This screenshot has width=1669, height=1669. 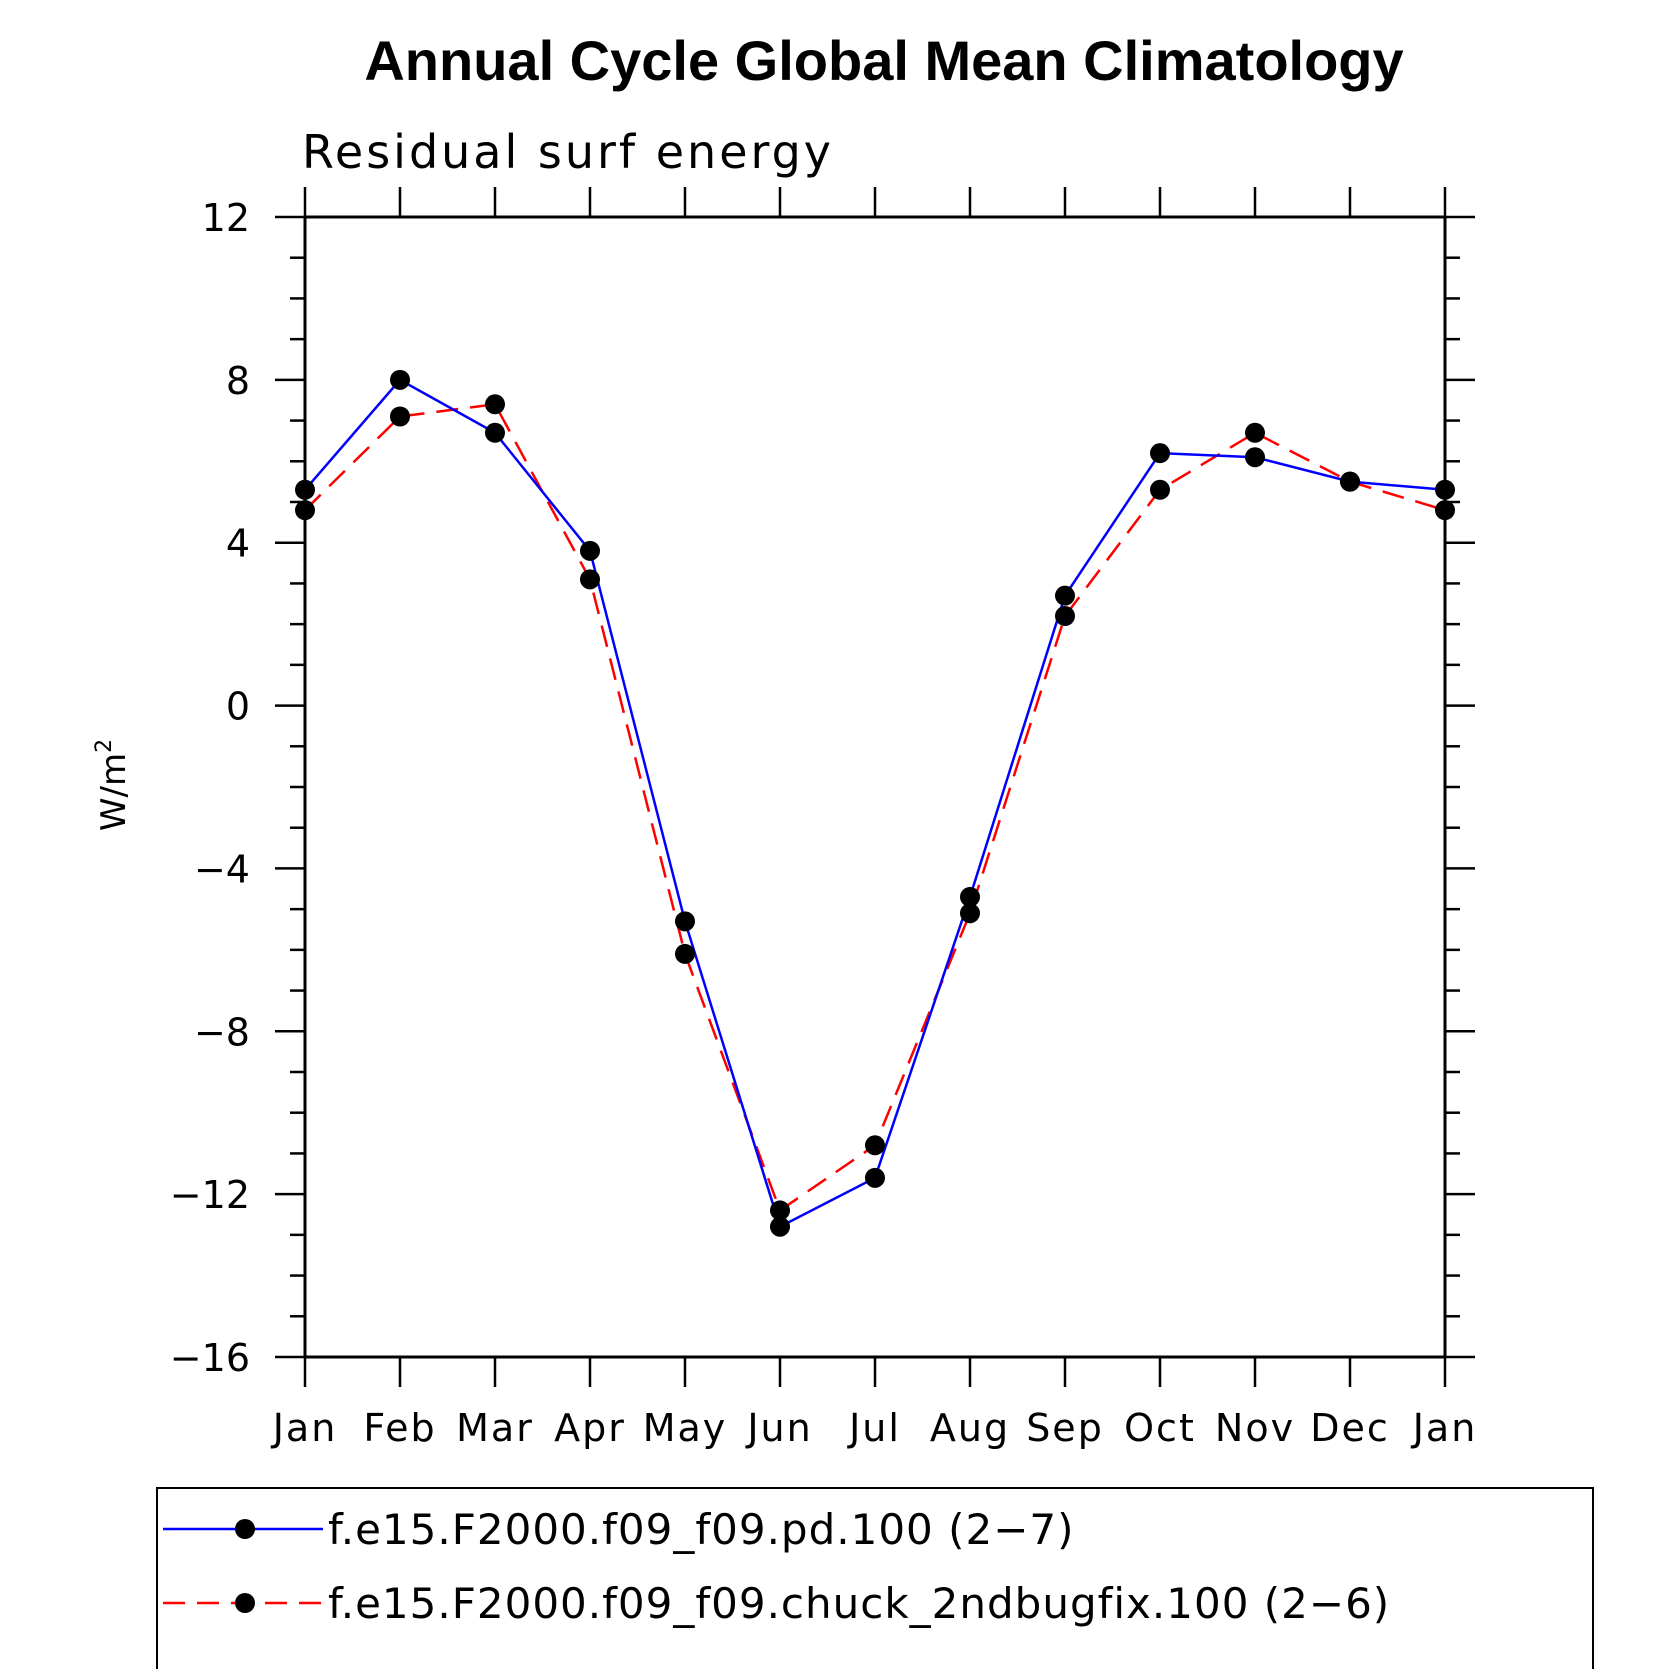 I want to click on x-tick-label: Sep, so click(x=1065, y=1428).